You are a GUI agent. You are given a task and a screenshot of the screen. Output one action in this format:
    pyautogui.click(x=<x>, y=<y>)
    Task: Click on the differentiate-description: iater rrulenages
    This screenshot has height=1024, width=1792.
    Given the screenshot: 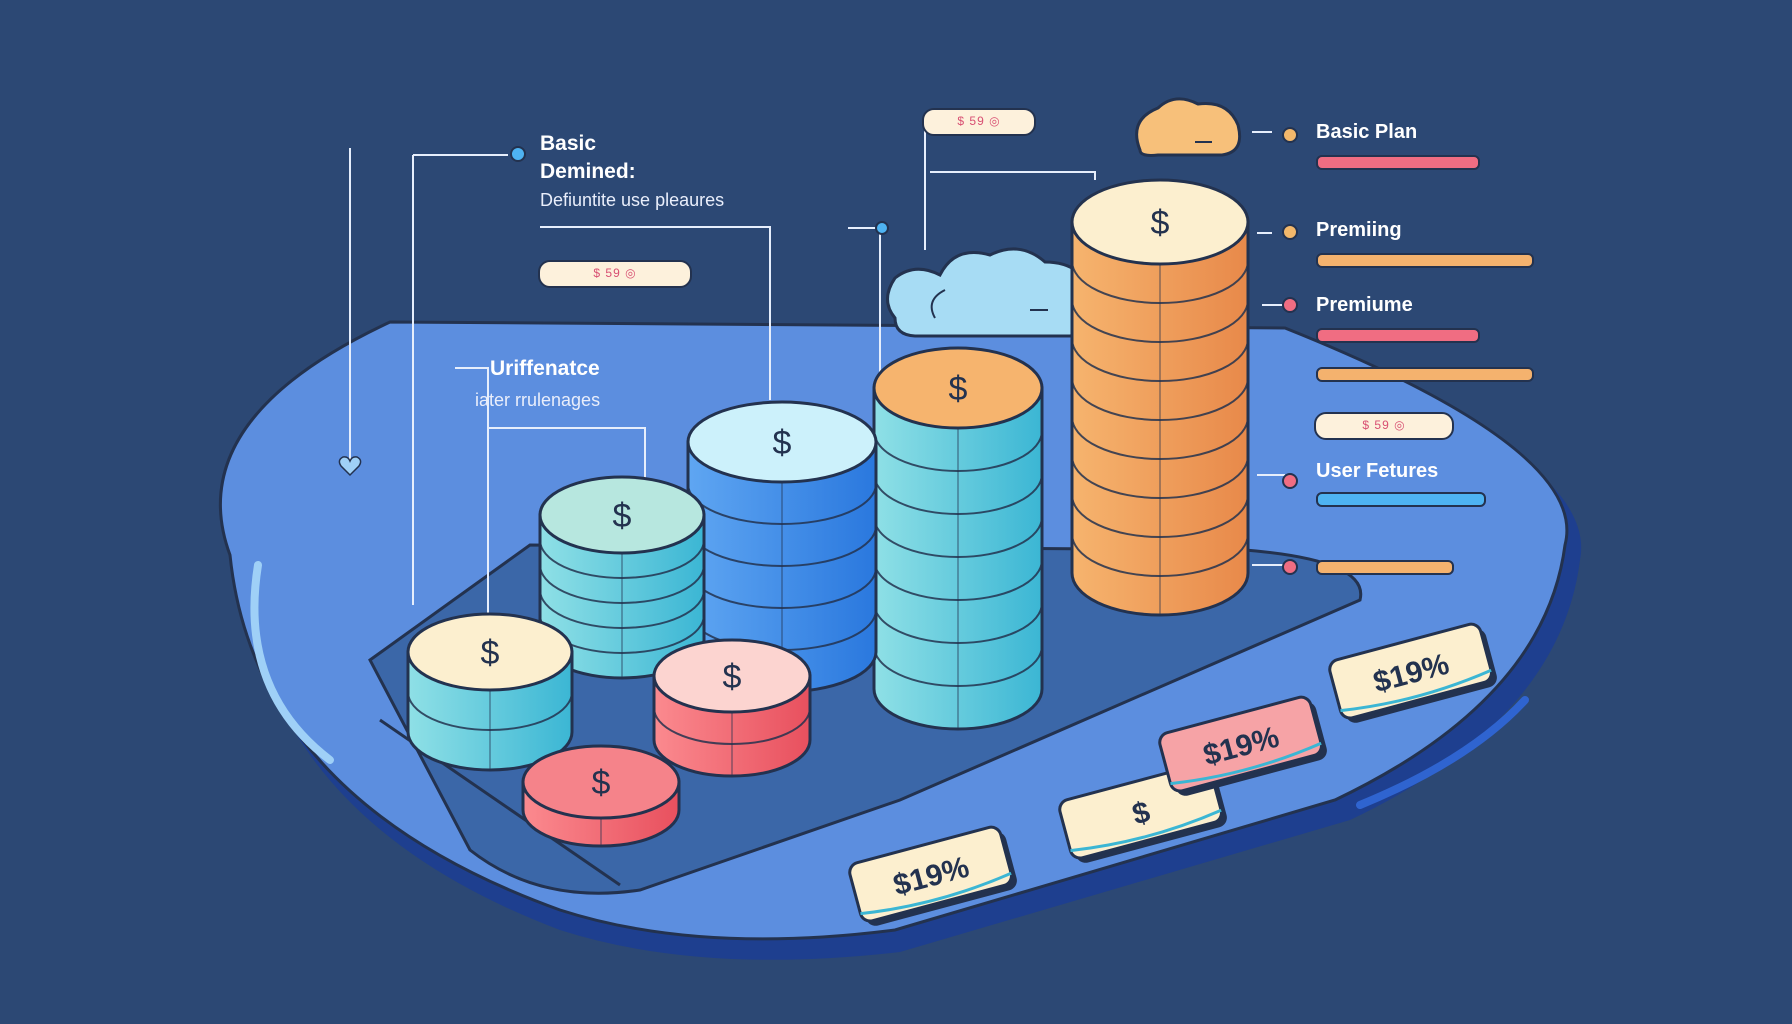 What is the action you would take?
    pyautogui.click(x=538, y=400)
    